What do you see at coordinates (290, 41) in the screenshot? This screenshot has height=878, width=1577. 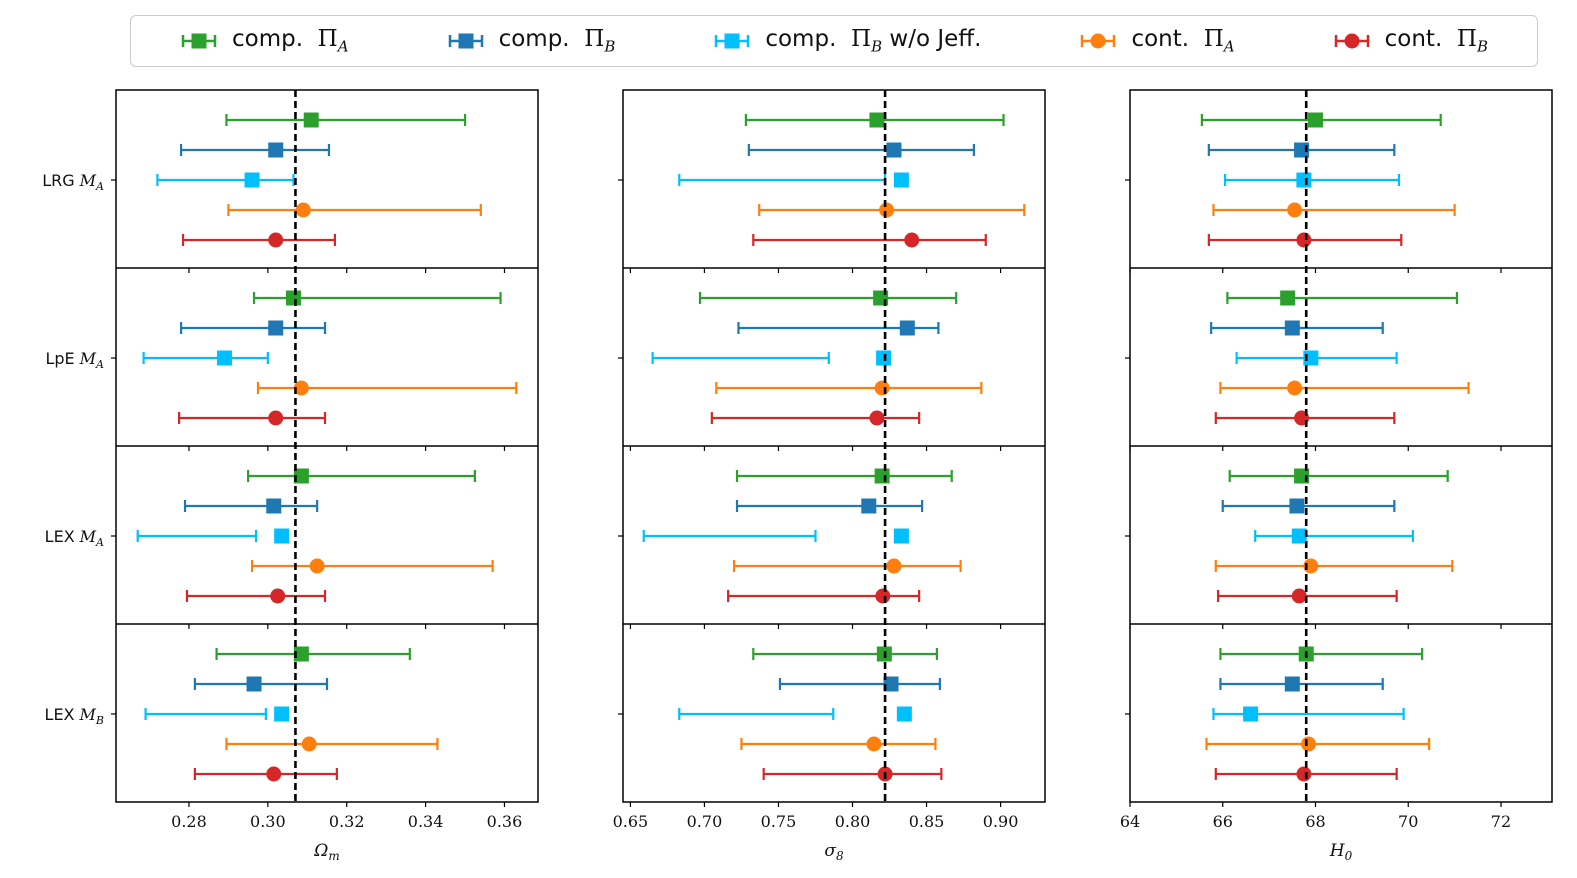 I see `legend-label-compA: comp. ΠA` at bounding box center [290, 41].